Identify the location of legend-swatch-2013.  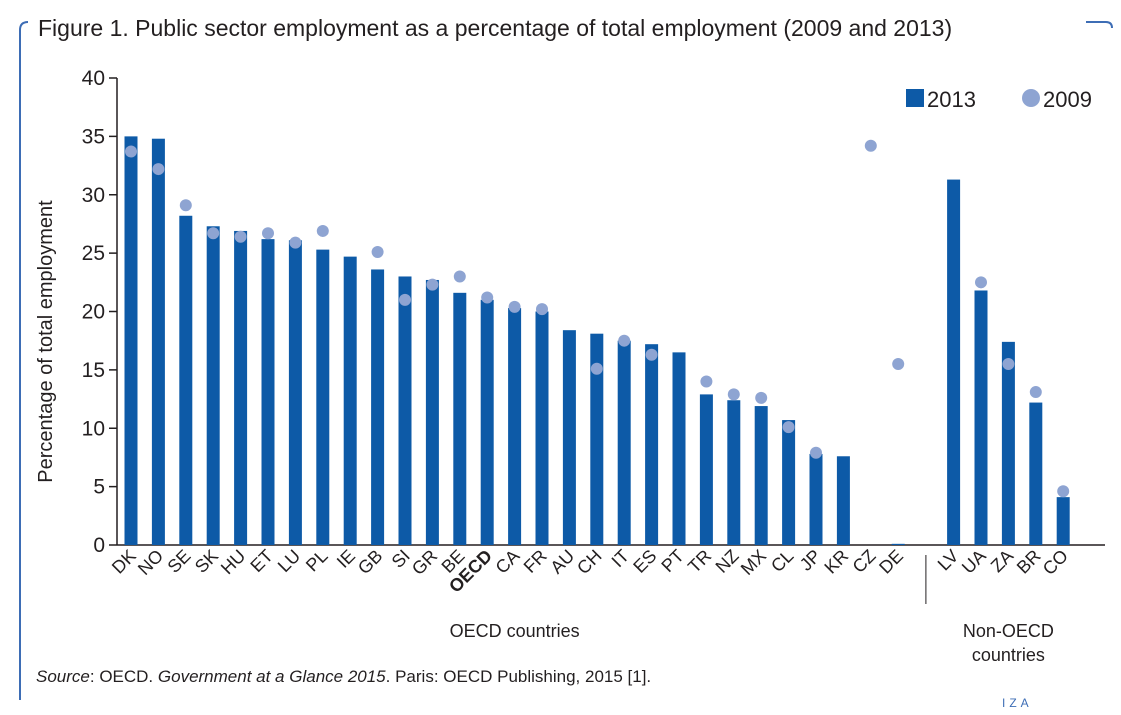
(915, 98).